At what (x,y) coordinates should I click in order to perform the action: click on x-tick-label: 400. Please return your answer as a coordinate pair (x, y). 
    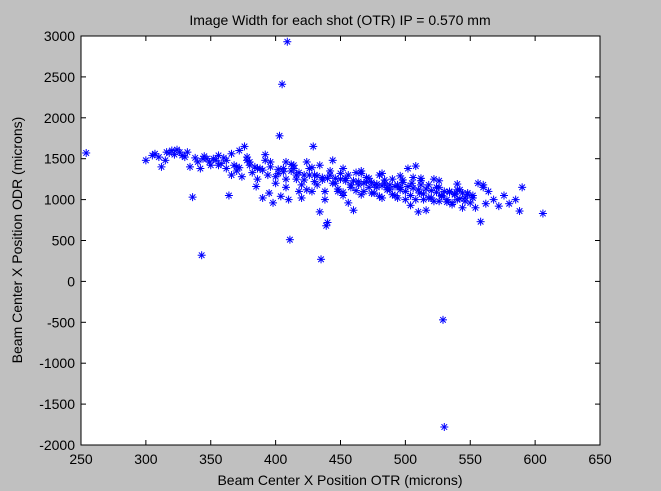
    Looking at the image, I should click on (276, 459).